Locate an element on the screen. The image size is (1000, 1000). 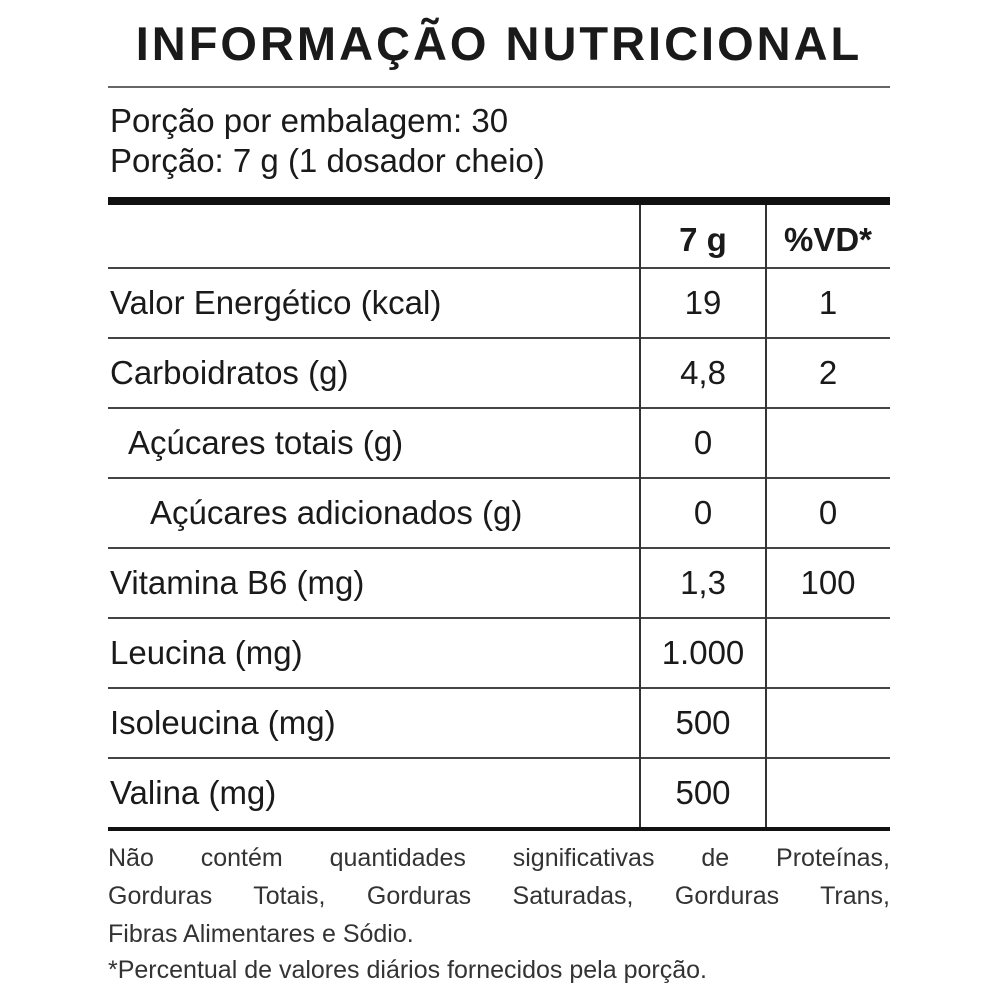
label-title: INFORMAÇÃO NUTRICIONAL is located at coordinates (499, 43).